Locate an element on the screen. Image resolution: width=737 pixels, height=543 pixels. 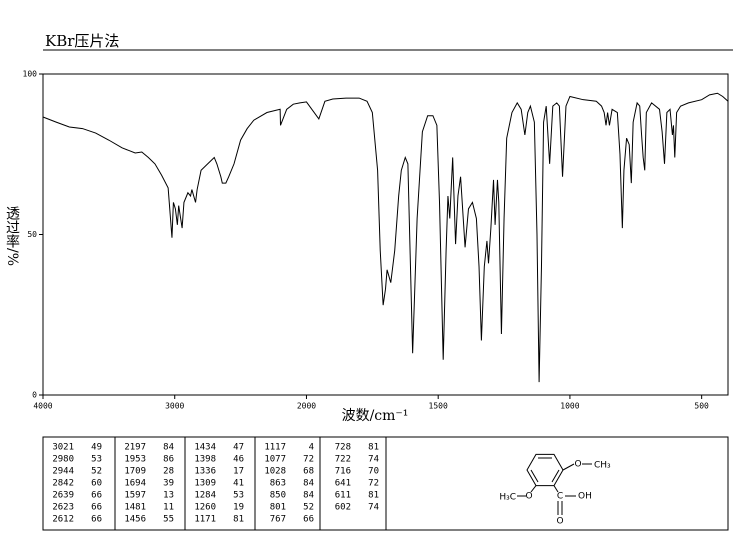
peak-transmittance: 39 is located at coordinates (168, 484).